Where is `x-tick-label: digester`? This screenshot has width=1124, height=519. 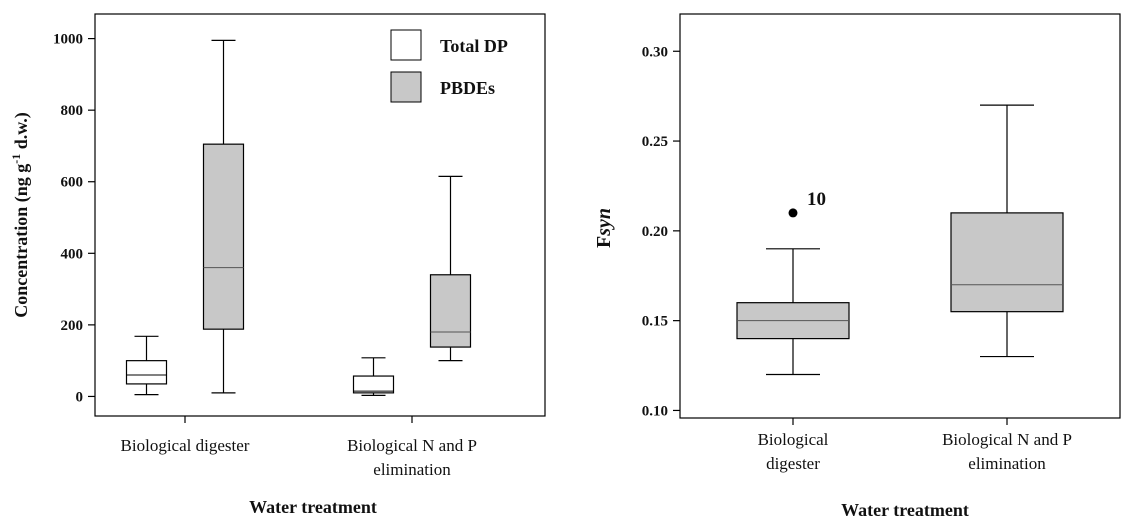 x-tick-label: digester is located at coordinates (793, 463).